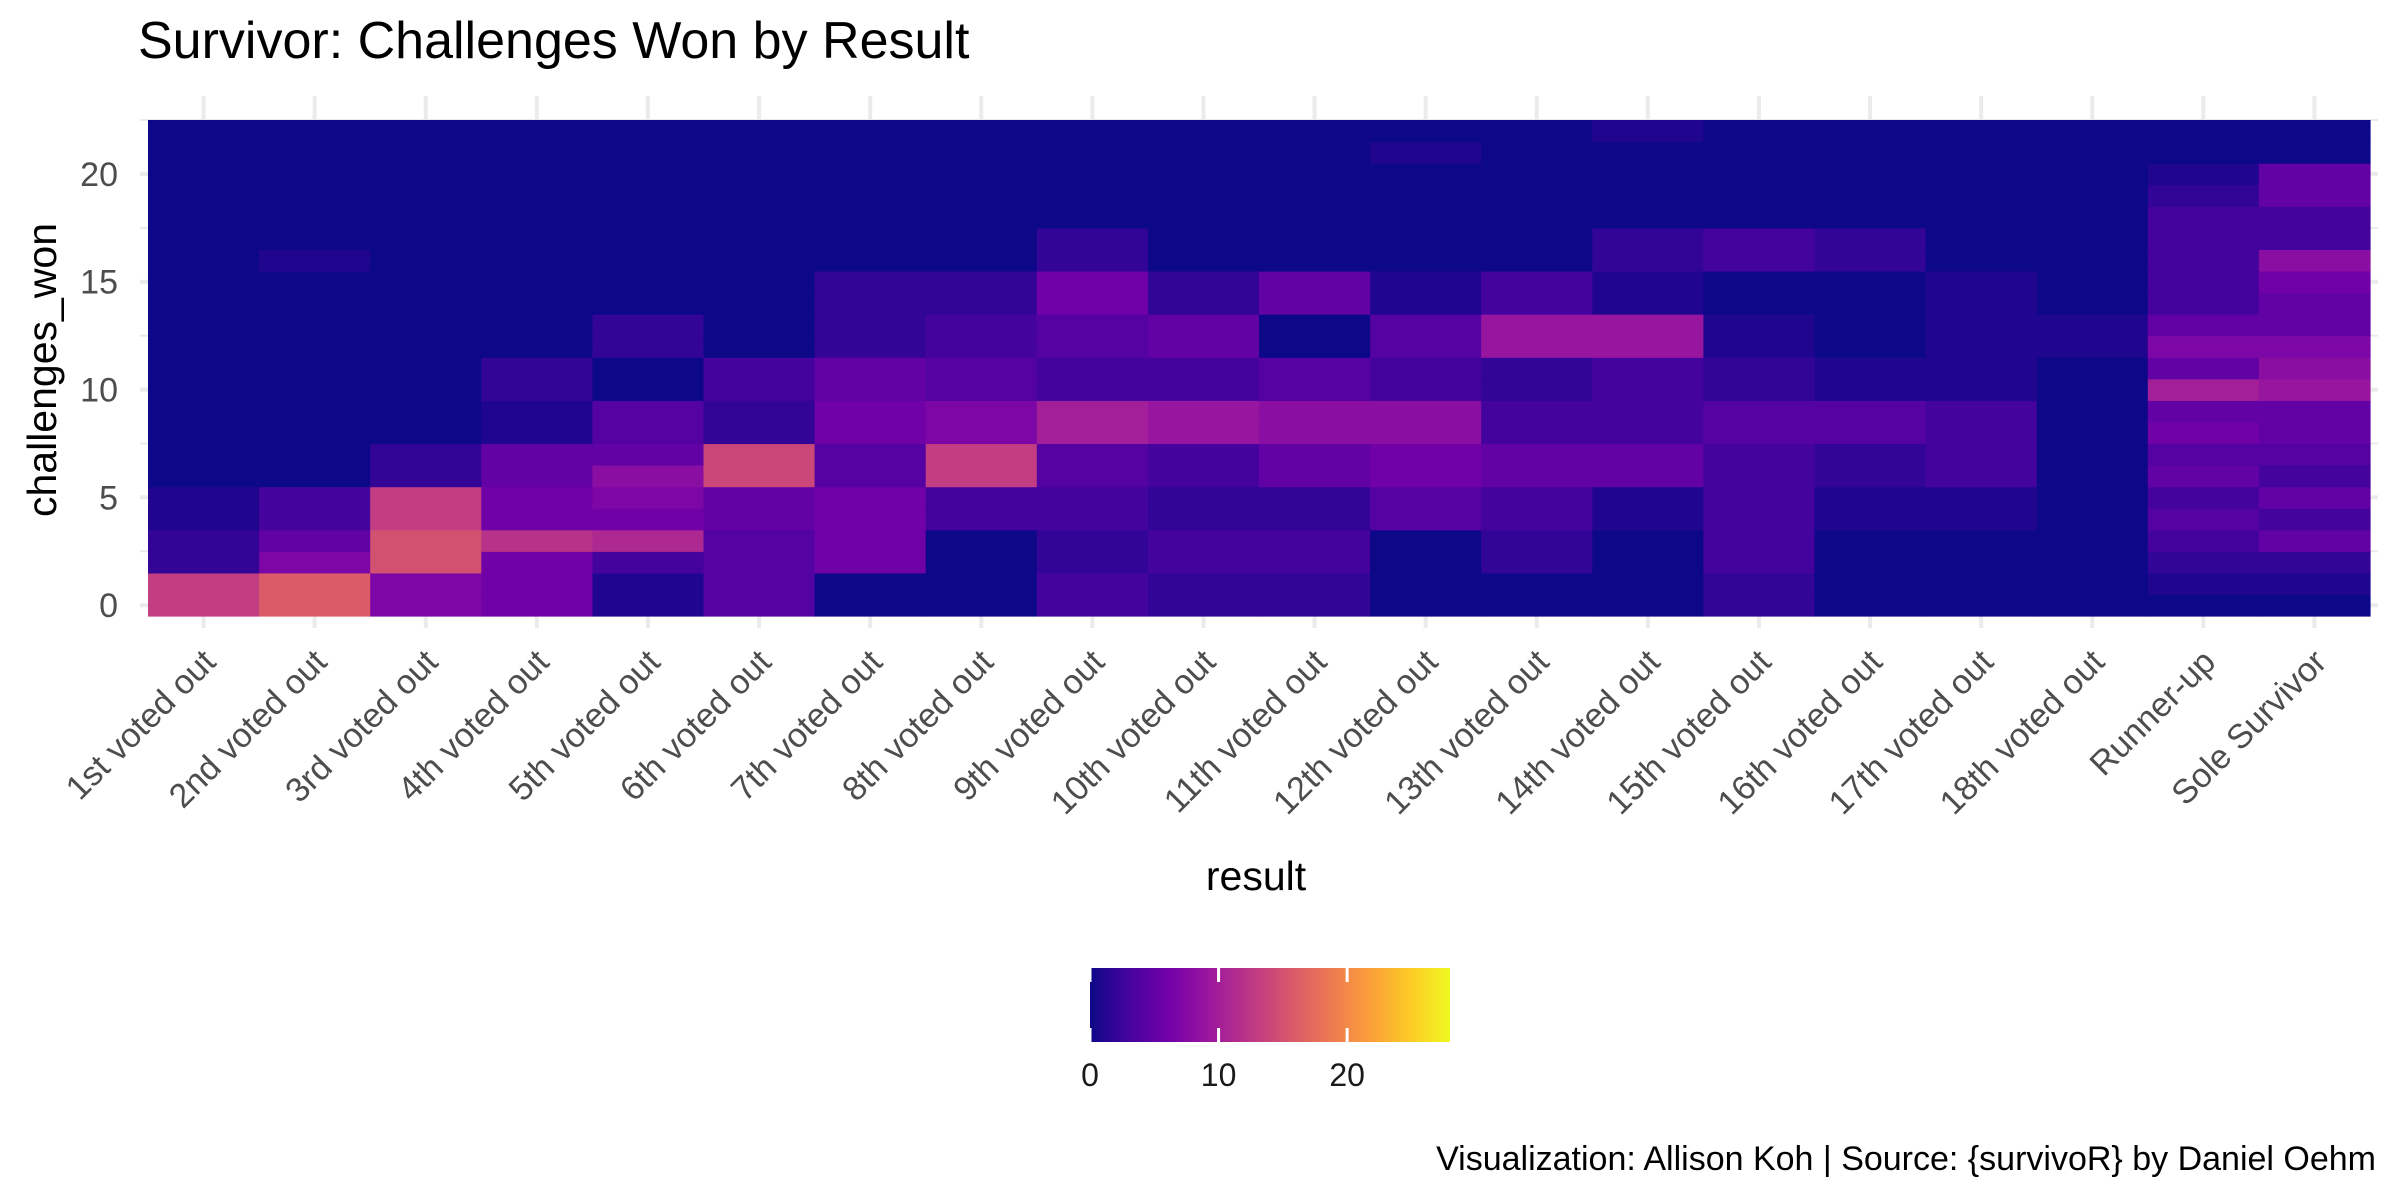 The image size is (2400, 1200). I want to click on y-tick-label: 10, so click(99, 391).